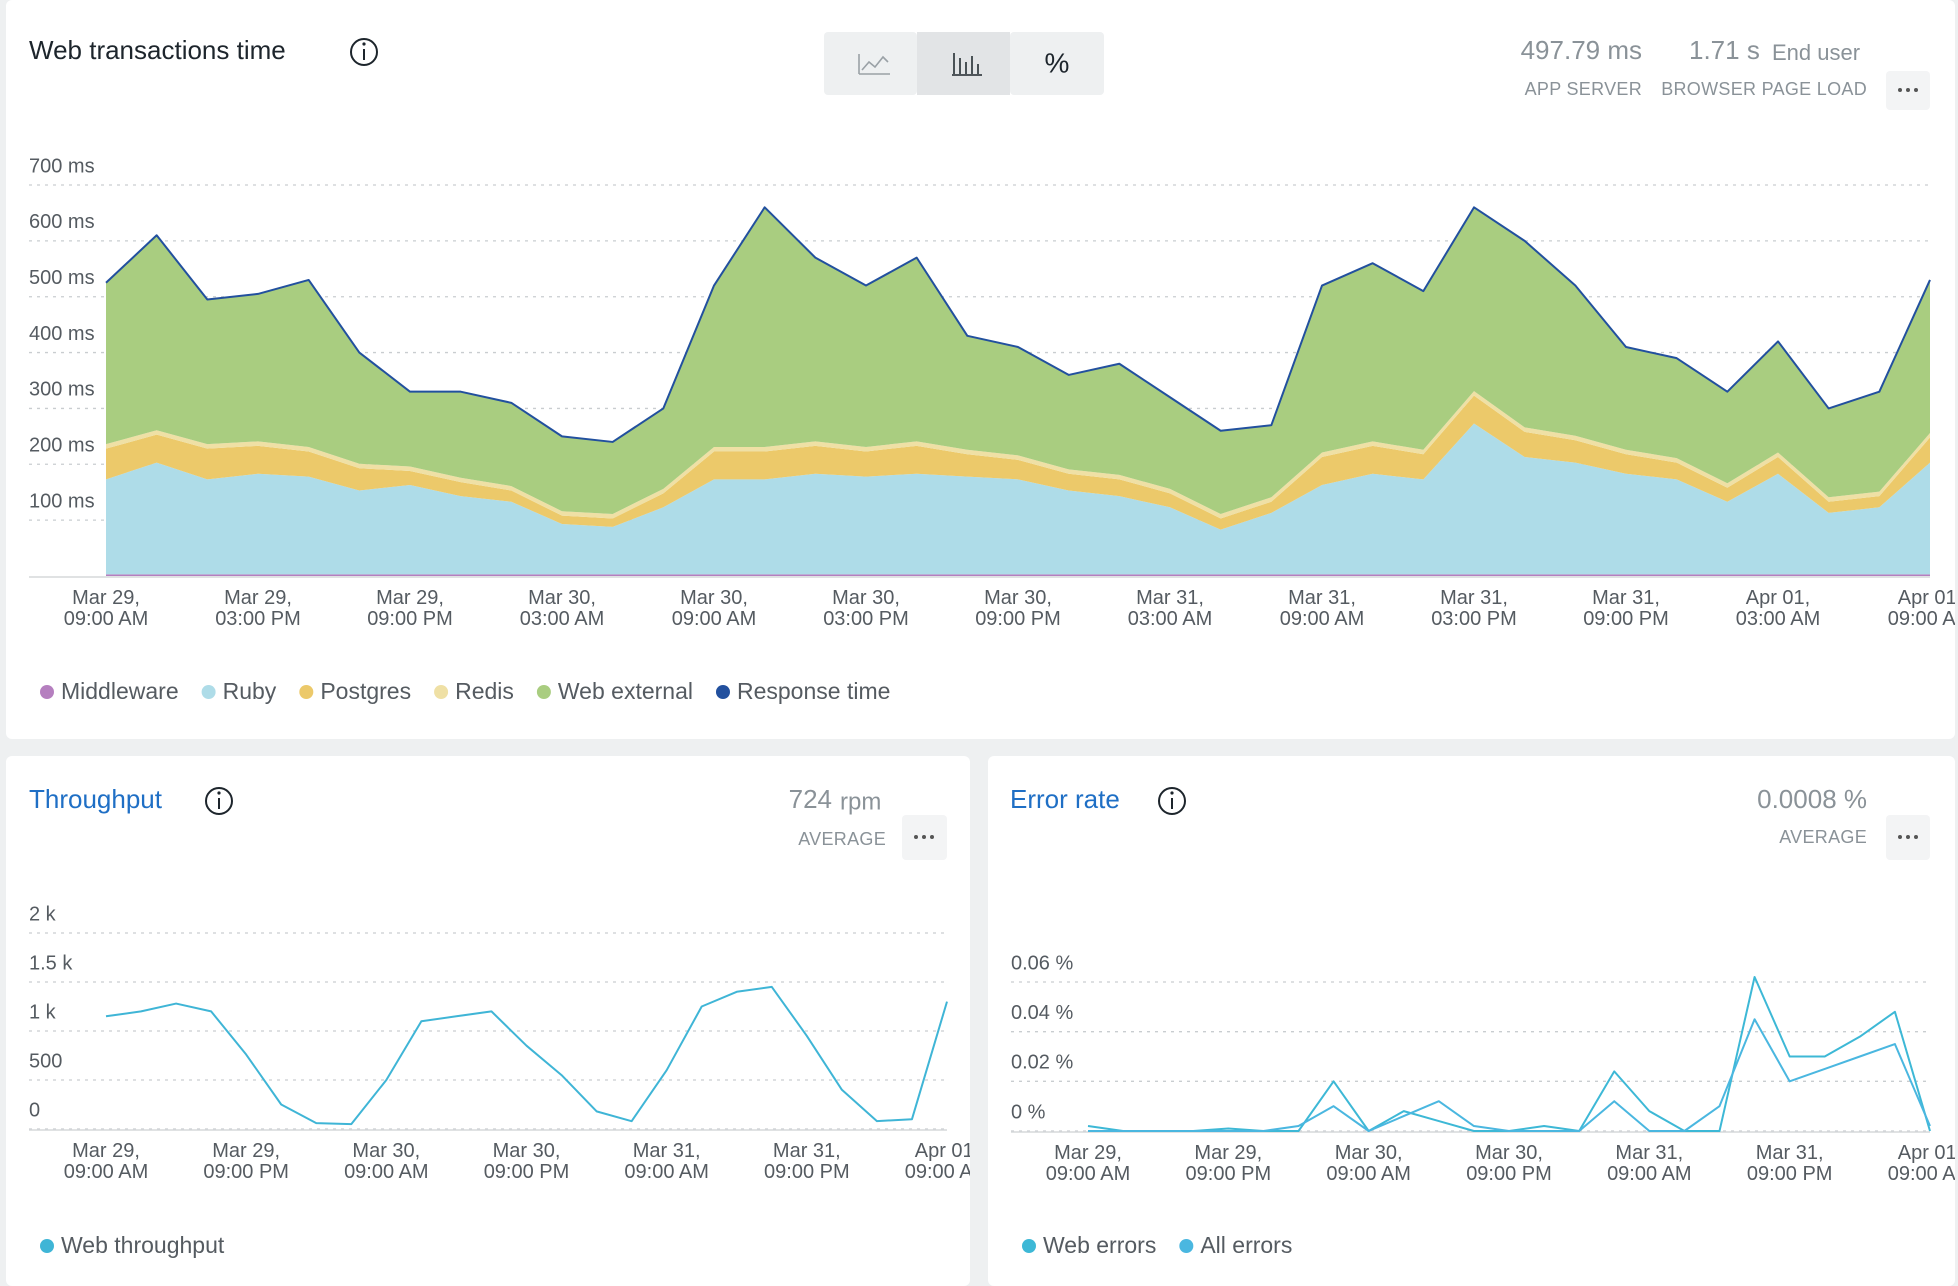  What do you see at coordinates (51, 963) in the screenshot?
I see `y-tick-label: 1.5 k` at bounding box center [51, 963].